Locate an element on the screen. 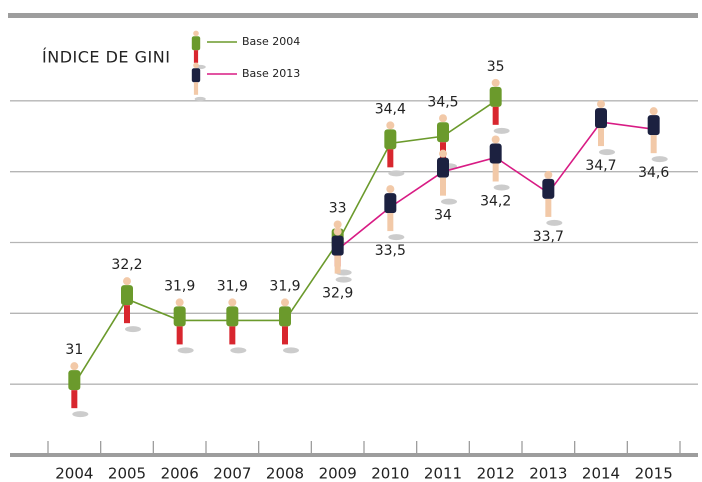 Image resolution: width=702 pixels, height=482 pixels. data-label: 34,4 is located at coordinates (390, 109).